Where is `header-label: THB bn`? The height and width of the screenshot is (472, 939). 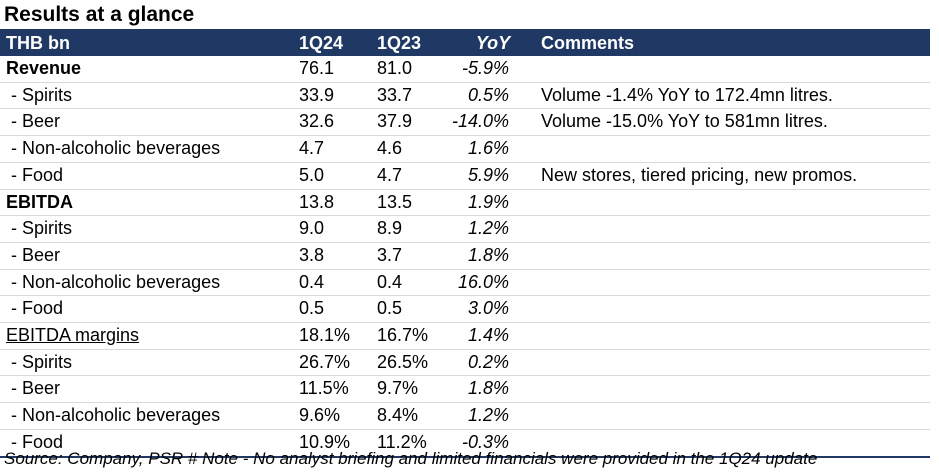 header-label: THB bn is located at coordinates (145, 43).